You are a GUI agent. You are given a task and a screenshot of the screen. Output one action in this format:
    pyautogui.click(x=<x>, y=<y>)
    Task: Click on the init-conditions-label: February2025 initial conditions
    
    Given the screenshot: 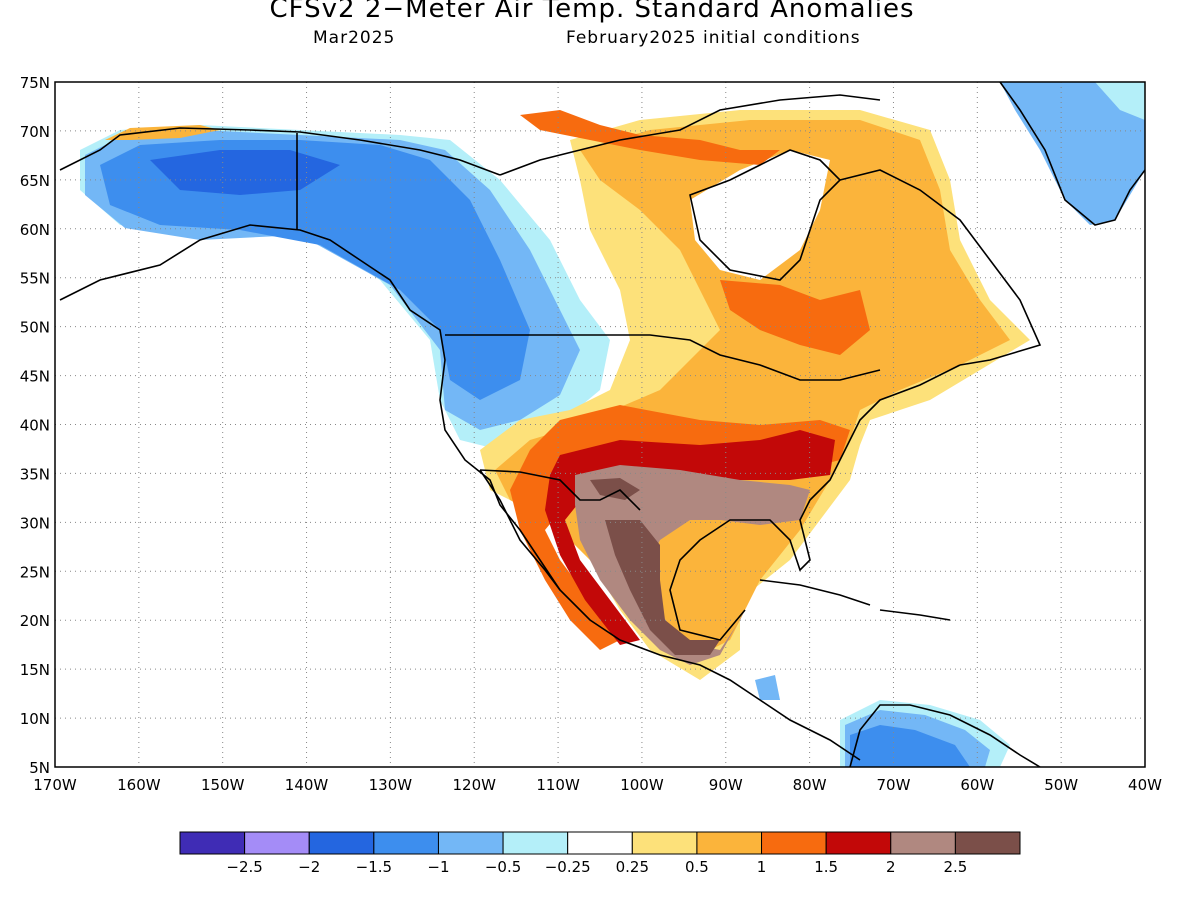 What is the action you would take?
    pyautogui.click(x=713, y=38)
    